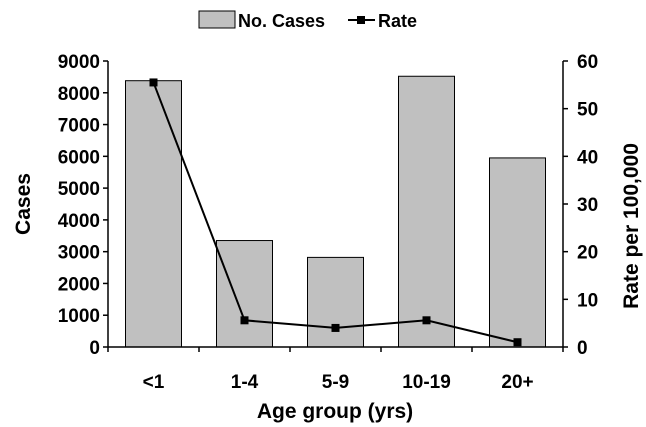 The image size is (646, 427). Describe the element at coordinates (587, 205) in the screenshot. I see `right-tick-label-3: 30` at that location.